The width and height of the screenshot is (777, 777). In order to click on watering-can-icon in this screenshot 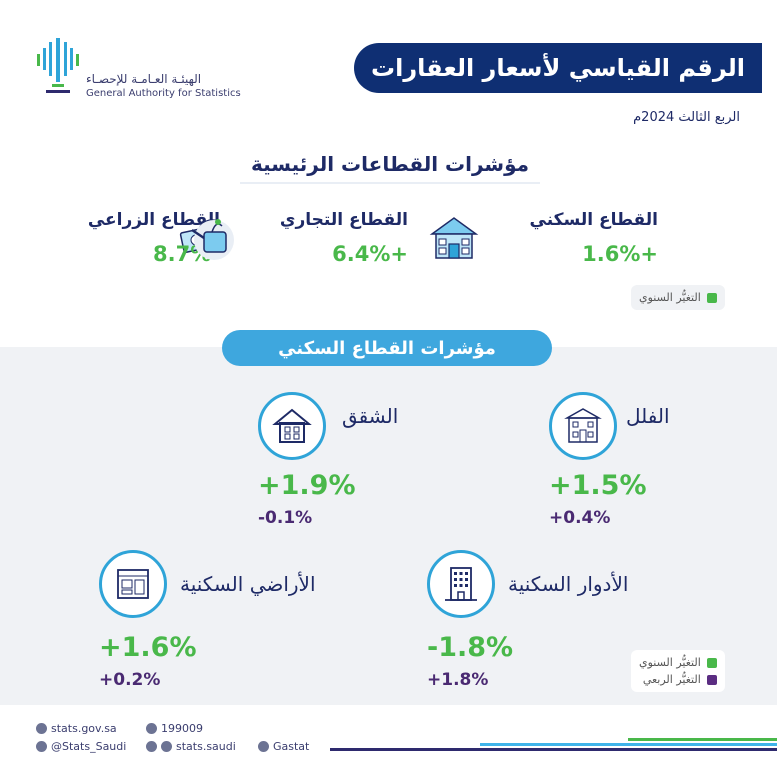, I will do `click(212, 239)`.